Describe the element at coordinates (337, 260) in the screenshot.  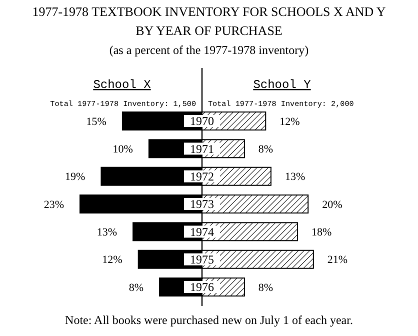
I see `data-label: 21%` at that location.